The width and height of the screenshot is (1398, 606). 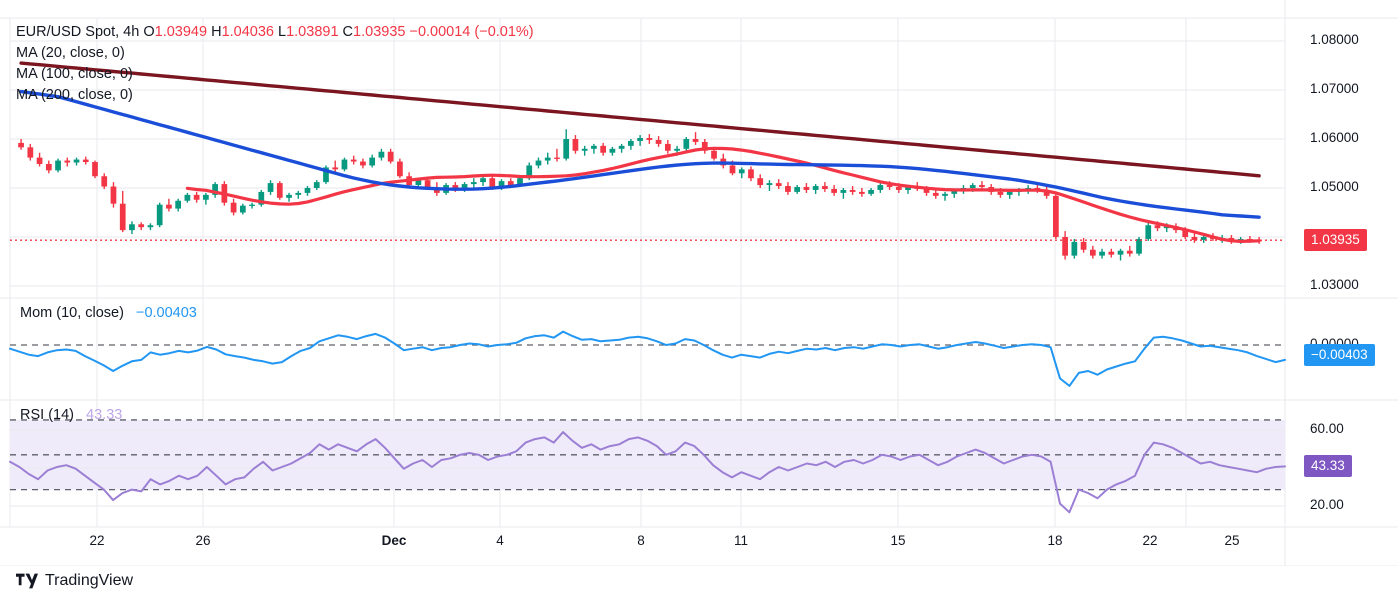 What do you see at coordinates (1328, 466) in the screenshot?
I see `rsi-value-badge: 43.33` at bounding box center [1328, 466].